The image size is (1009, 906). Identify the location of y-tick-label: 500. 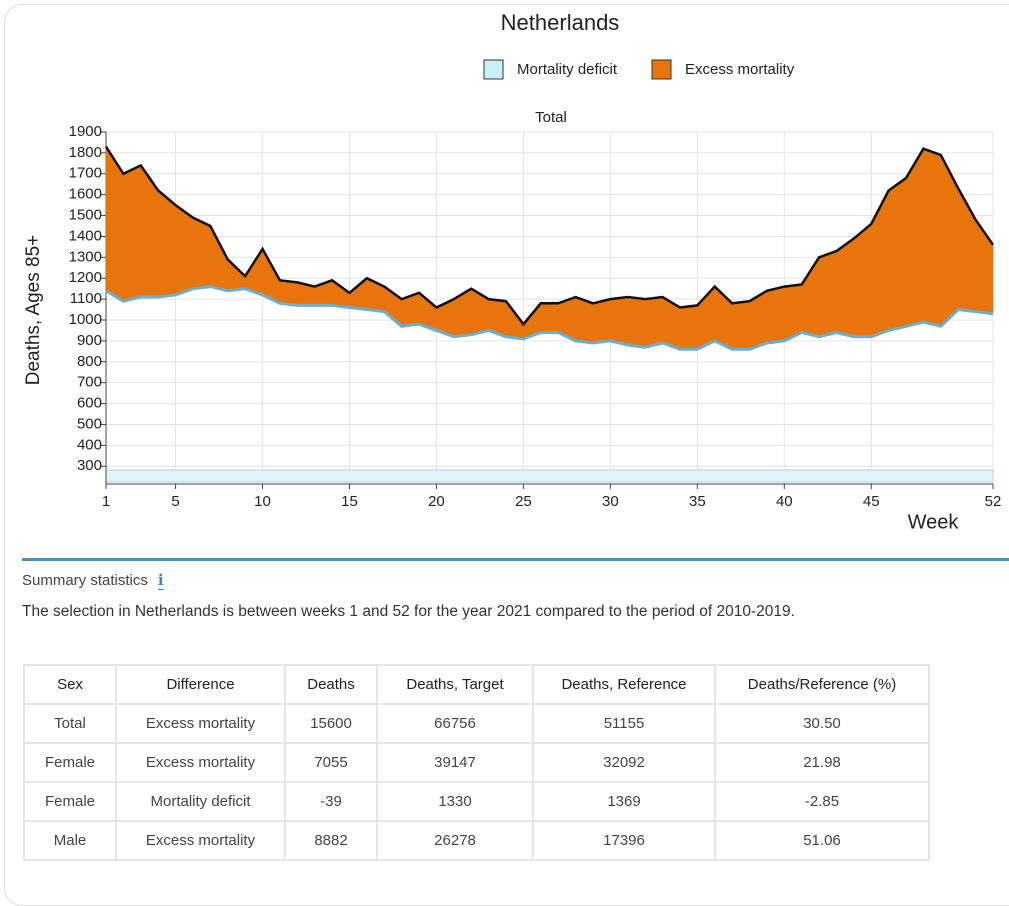
(89, 423).